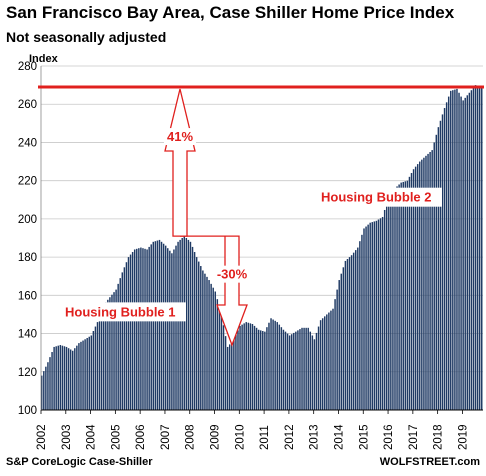 The height and width of the screenshot is (476, 486). I want to click on y-tick-label: 100, so click(27, 411).